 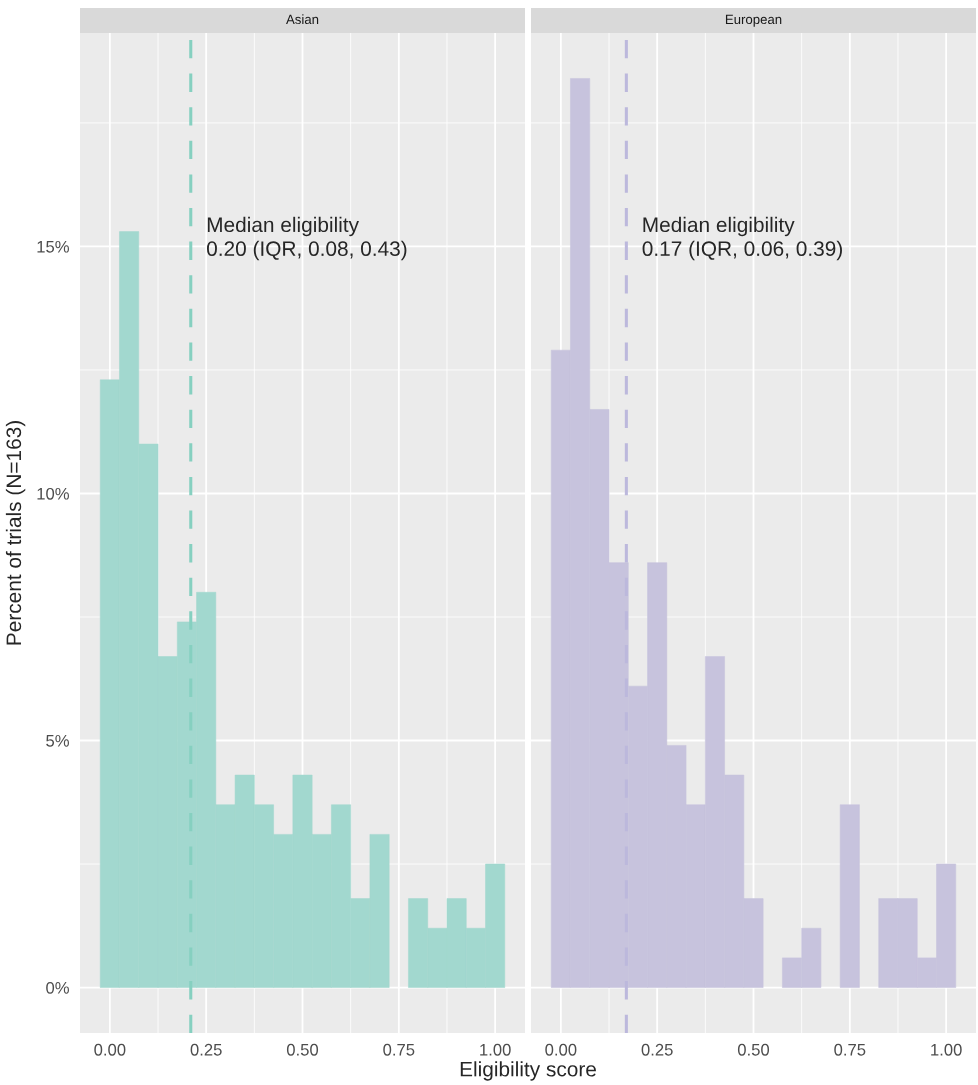 What do you see at coordinates (528, 1071) in the screenshot?
I see `x-axis-title: Eligibility score` at bounding box center [528, 1071].